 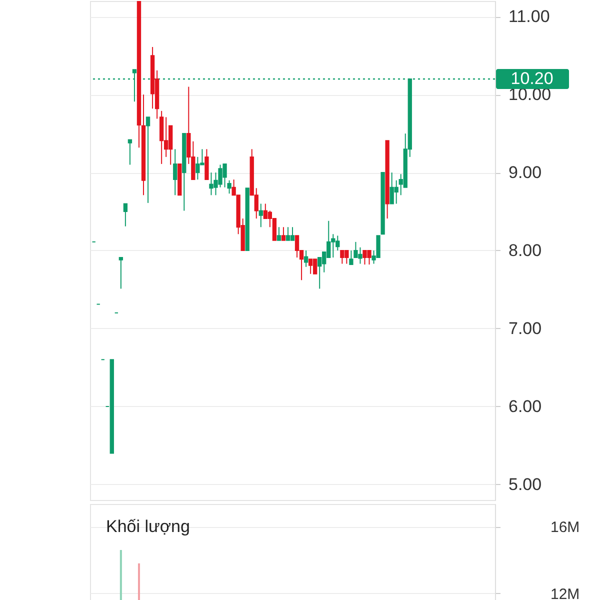 What do you see at coordinates (565, 527) in the screenshot?
I see `y-tick-label: 16M` at bounding box center [565, 527].